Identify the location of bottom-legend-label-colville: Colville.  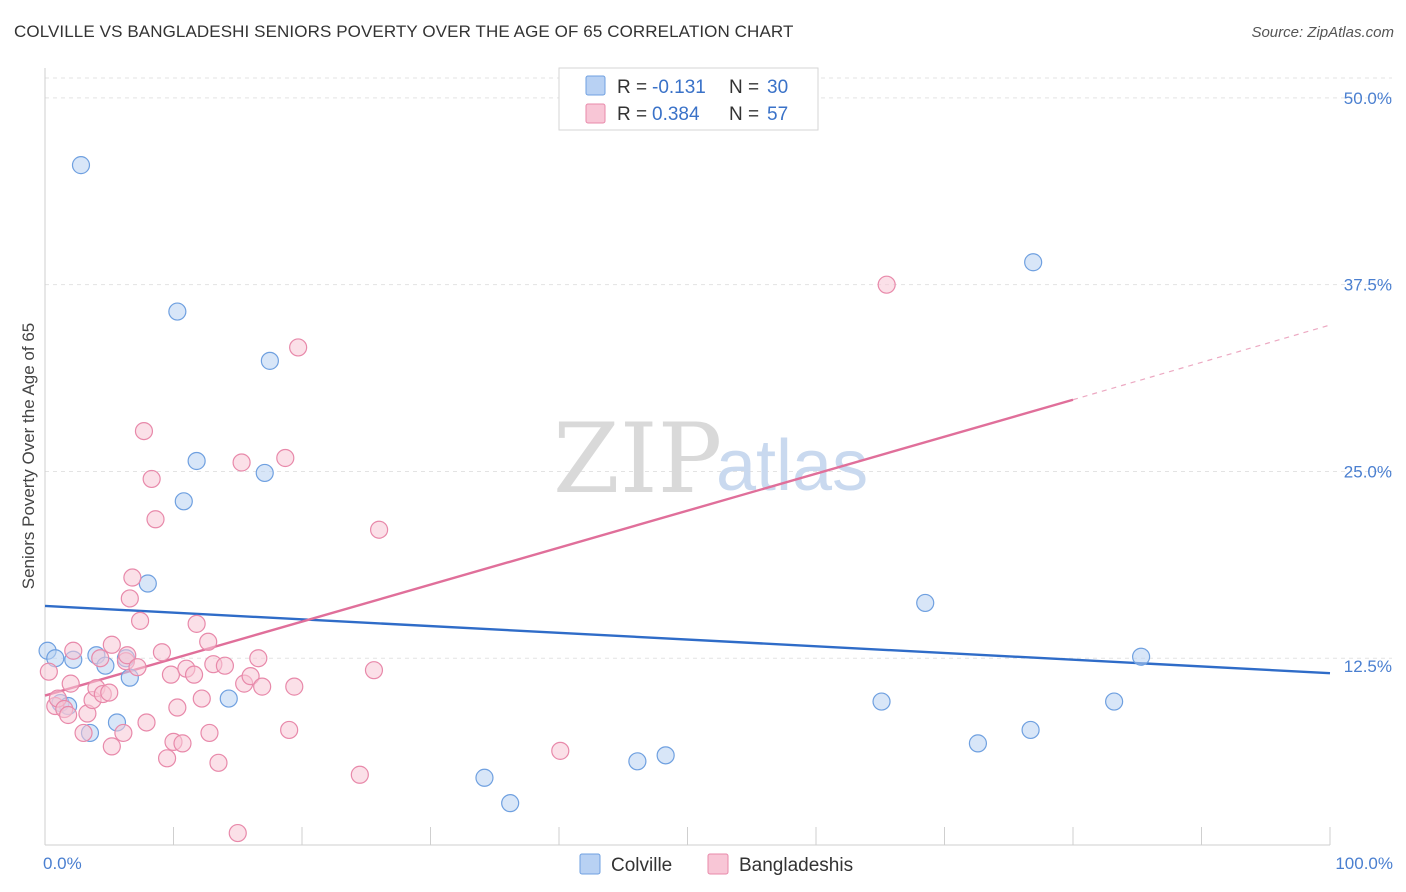
(641, 865).